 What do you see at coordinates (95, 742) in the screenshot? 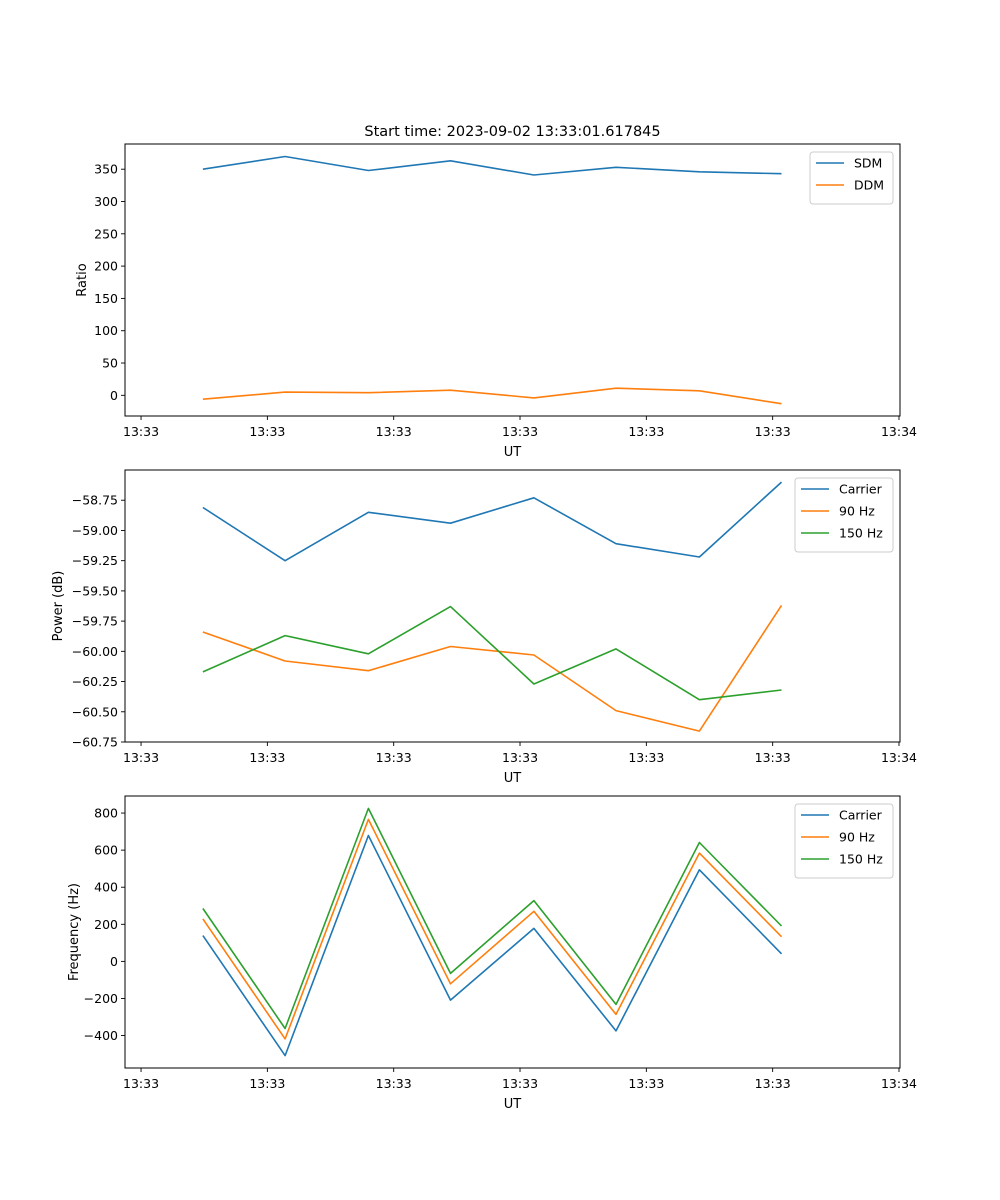
I see `y-tick-label: −60.75` at bounding box center [95, 742].